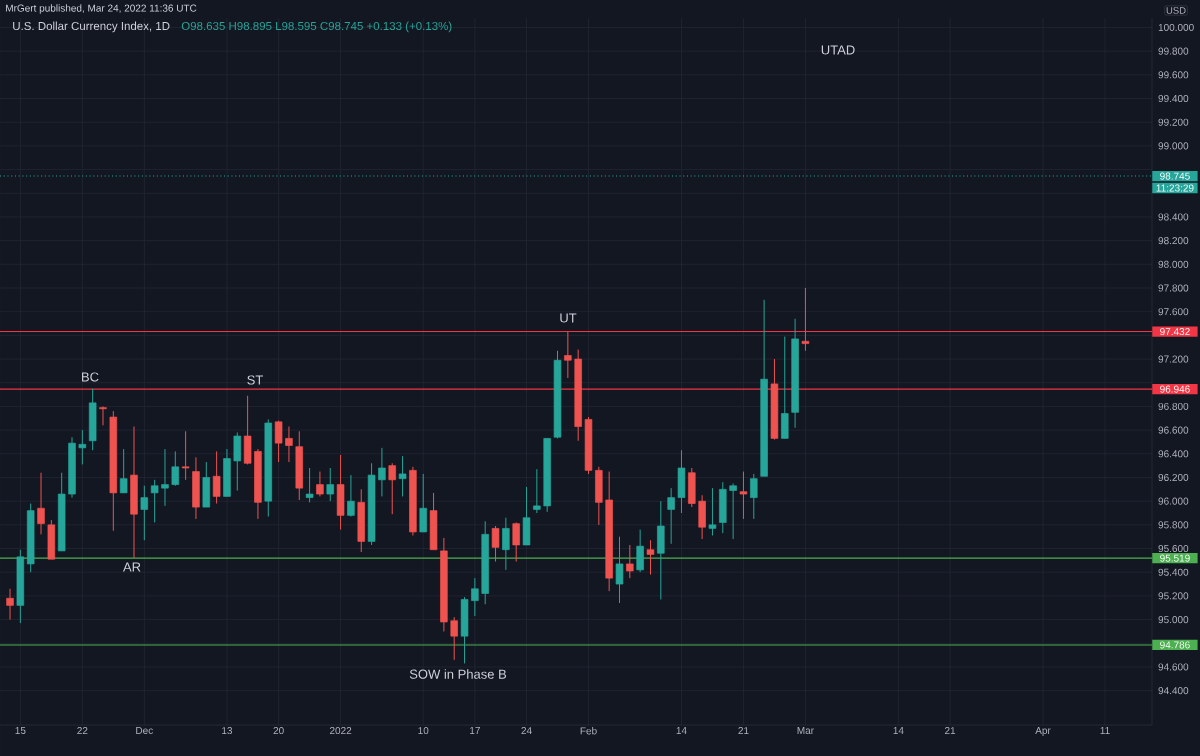 The image size is (1200, 756). I want to click on x-tick-label: Dec, so click(144, 731).